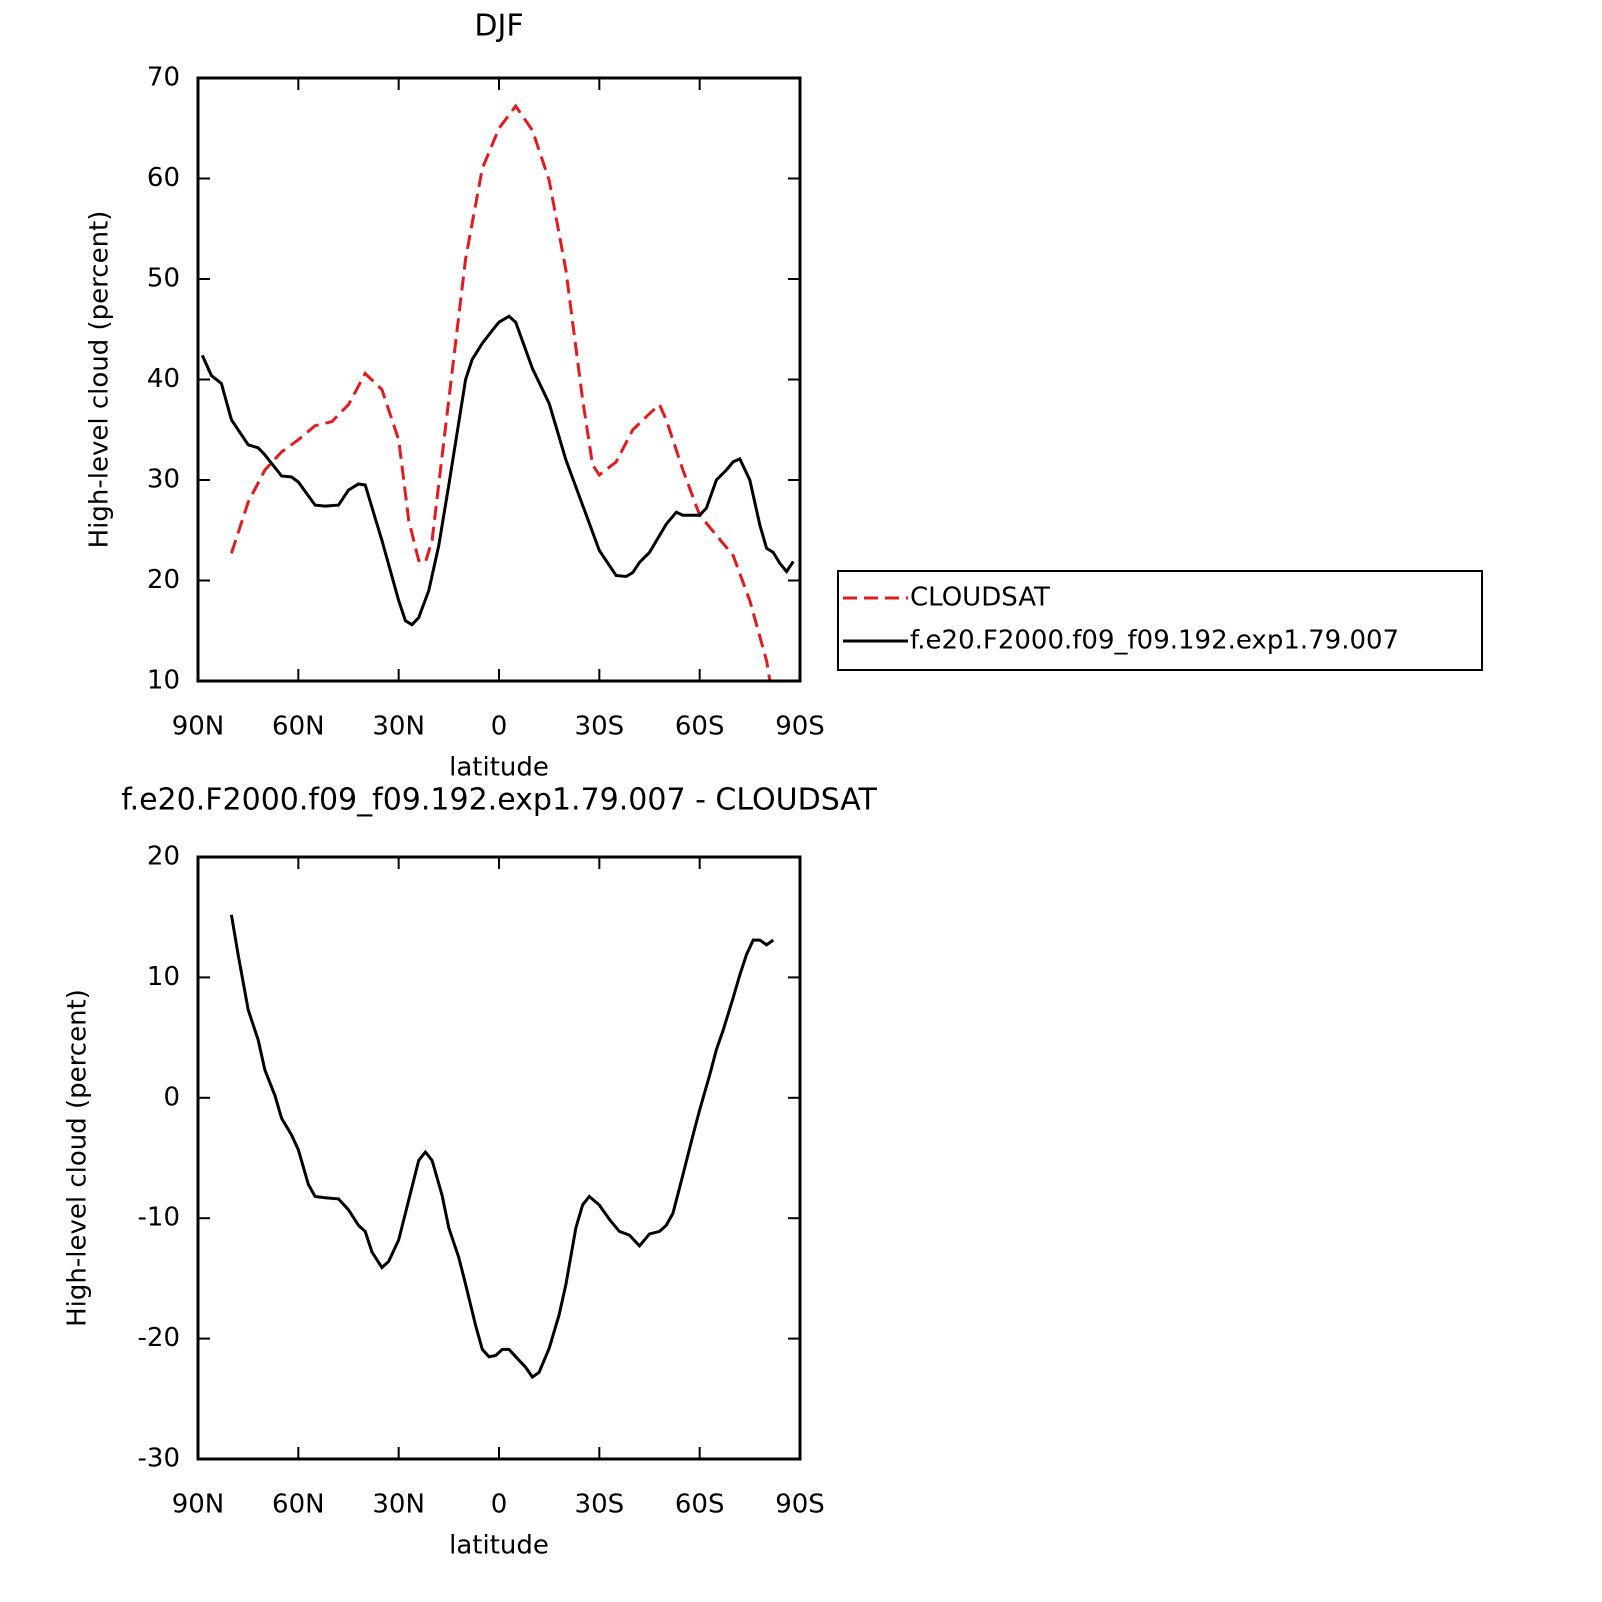 The height and width of the screenshot is (1602, 1602). What do you see at coordinates (163, 379) in the screenshot?
I see `y-tick-label: 40` at bounding box center [163, 379].